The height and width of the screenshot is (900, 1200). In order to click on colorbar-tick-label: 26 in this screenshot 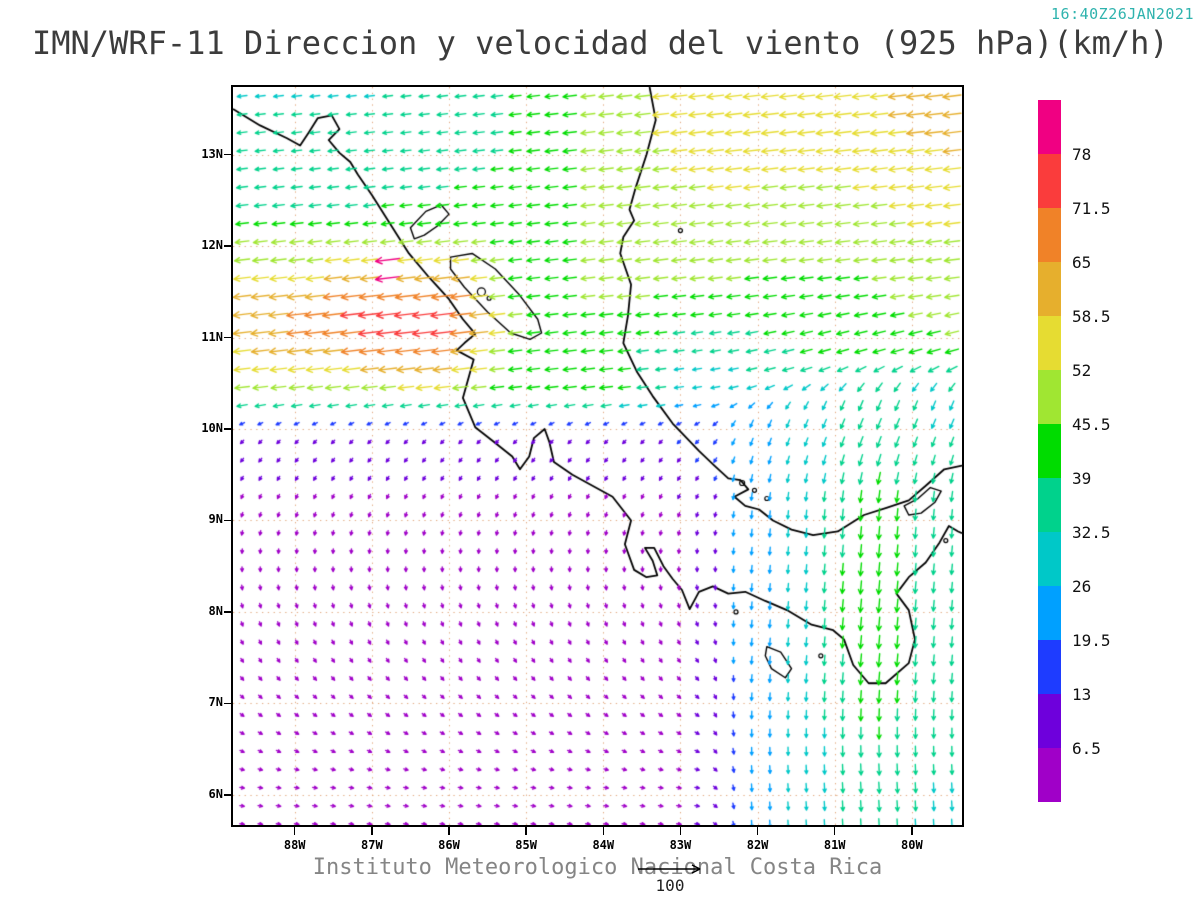, I will do `click(1082, 586)`.